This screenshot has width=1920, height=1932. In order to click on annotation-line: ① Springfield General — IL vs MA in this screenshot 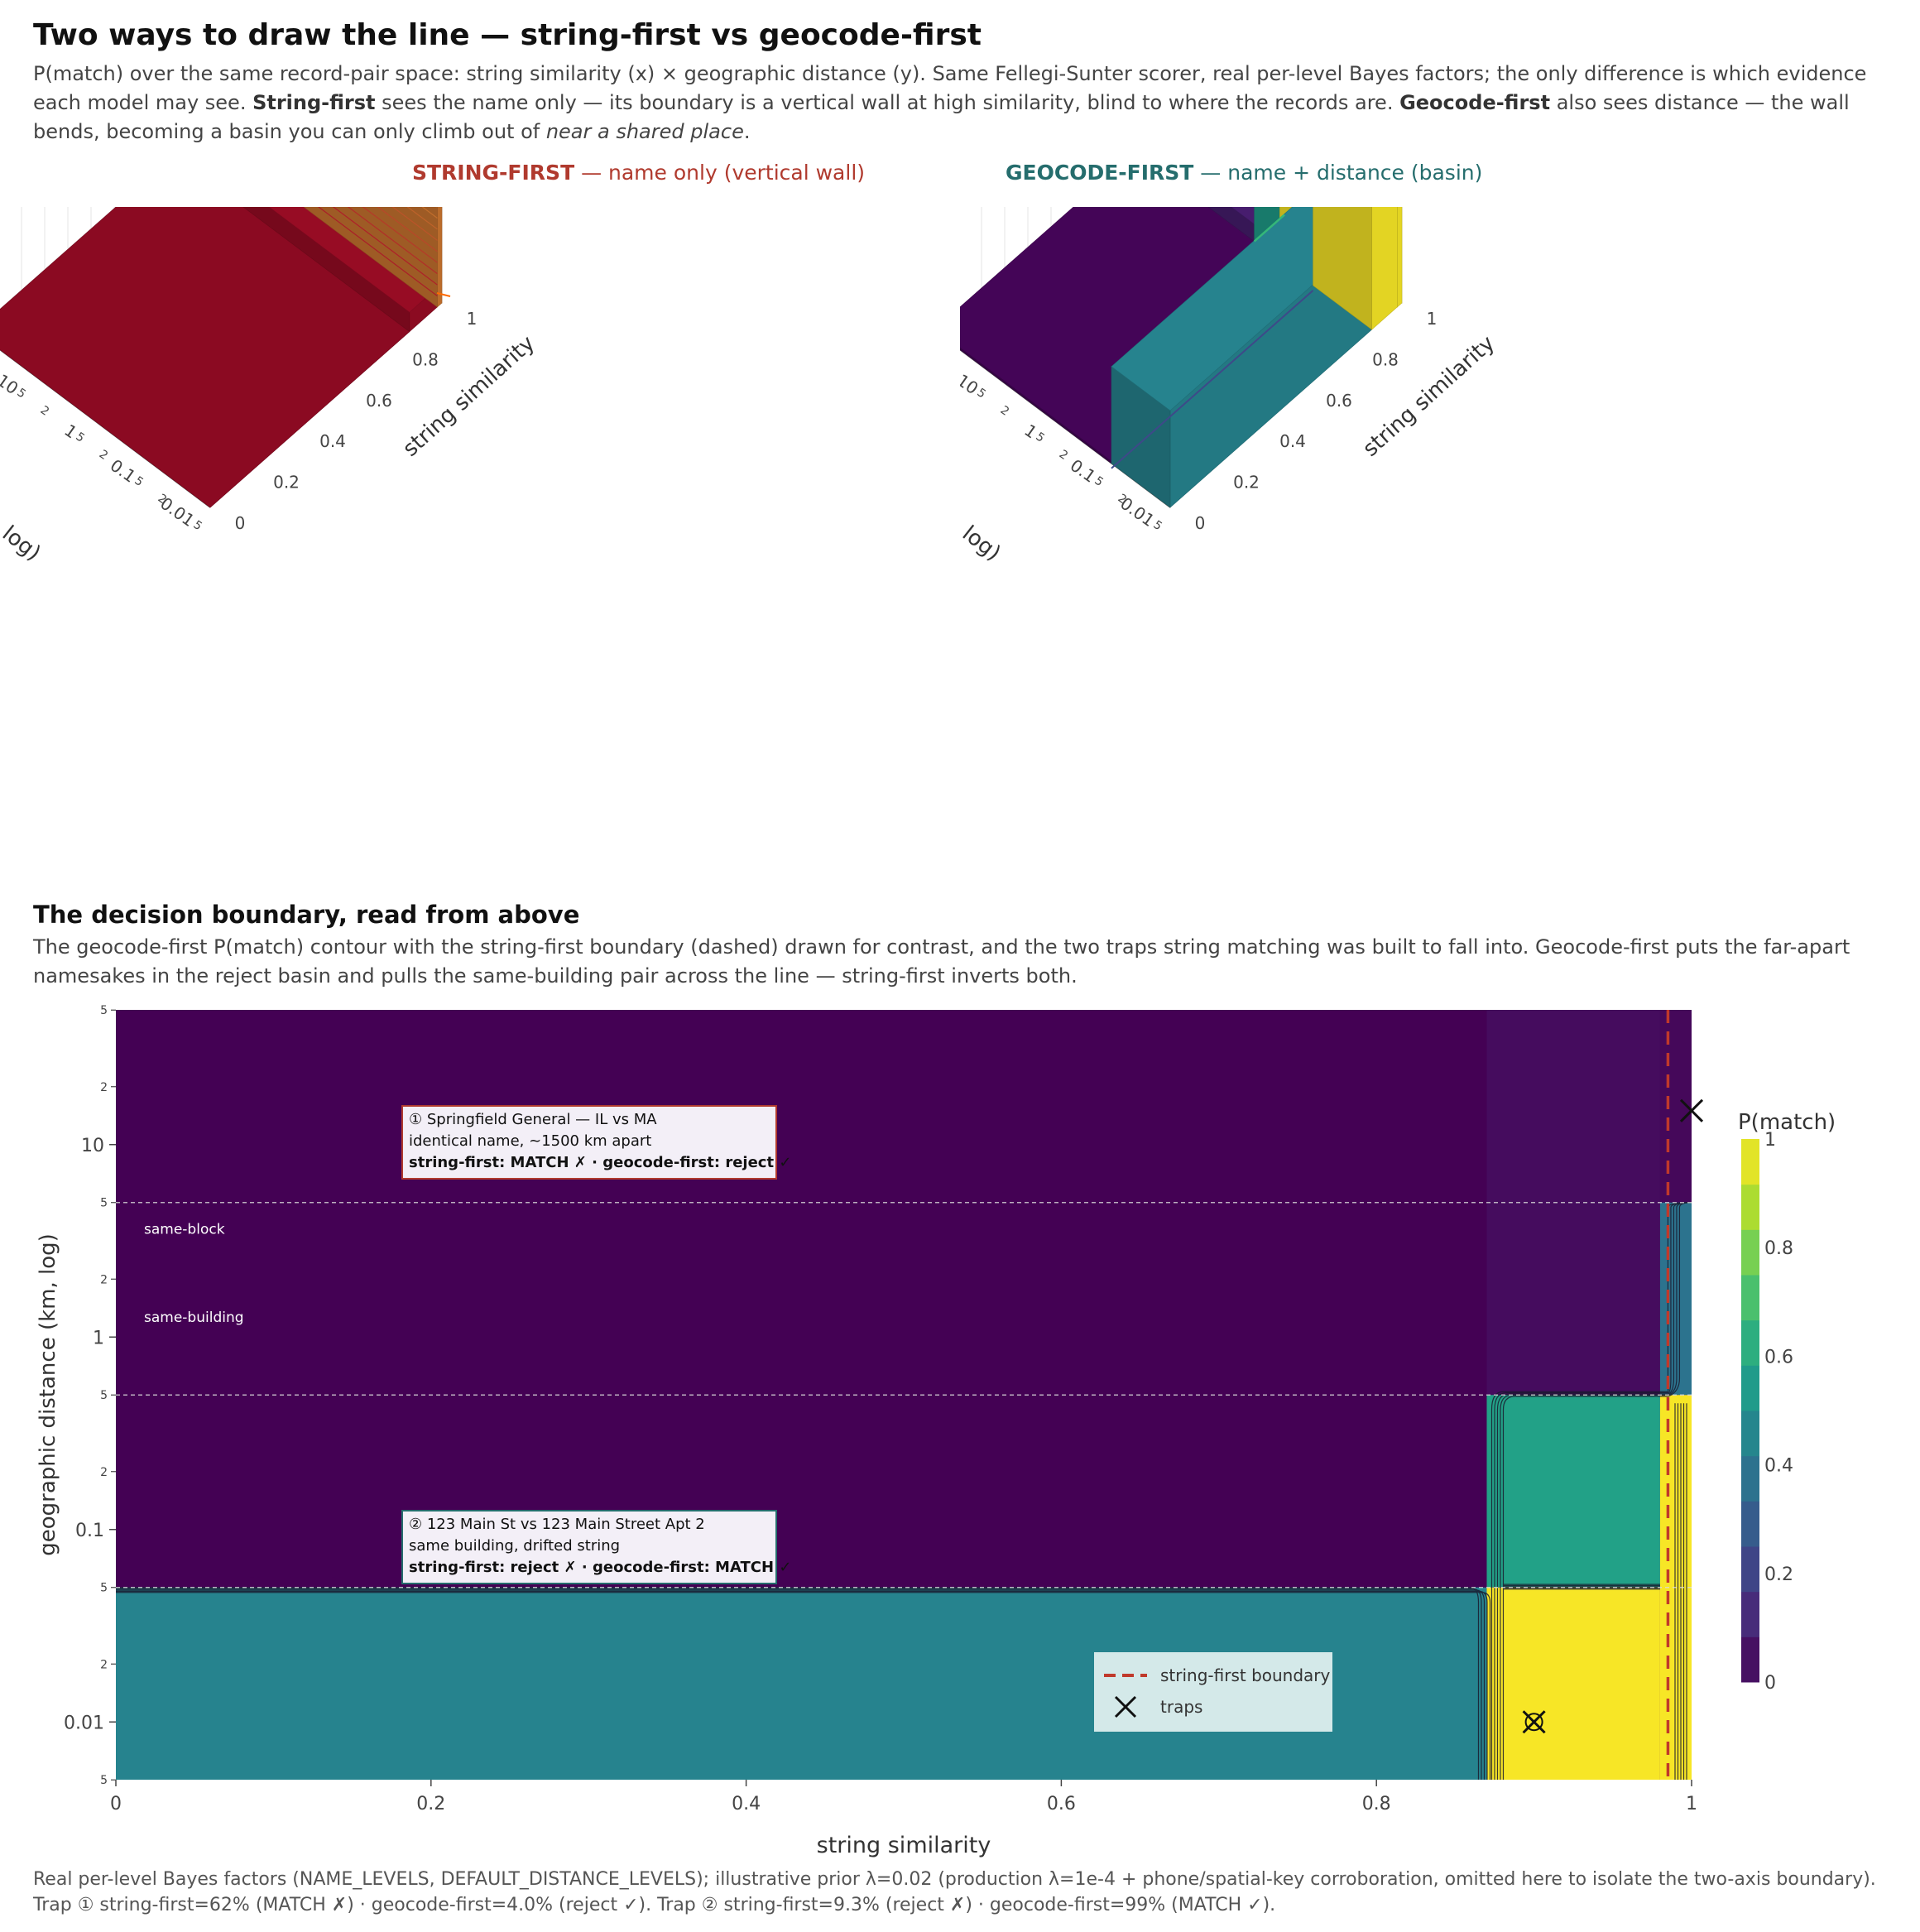, I will do `click(533, 1119)`.